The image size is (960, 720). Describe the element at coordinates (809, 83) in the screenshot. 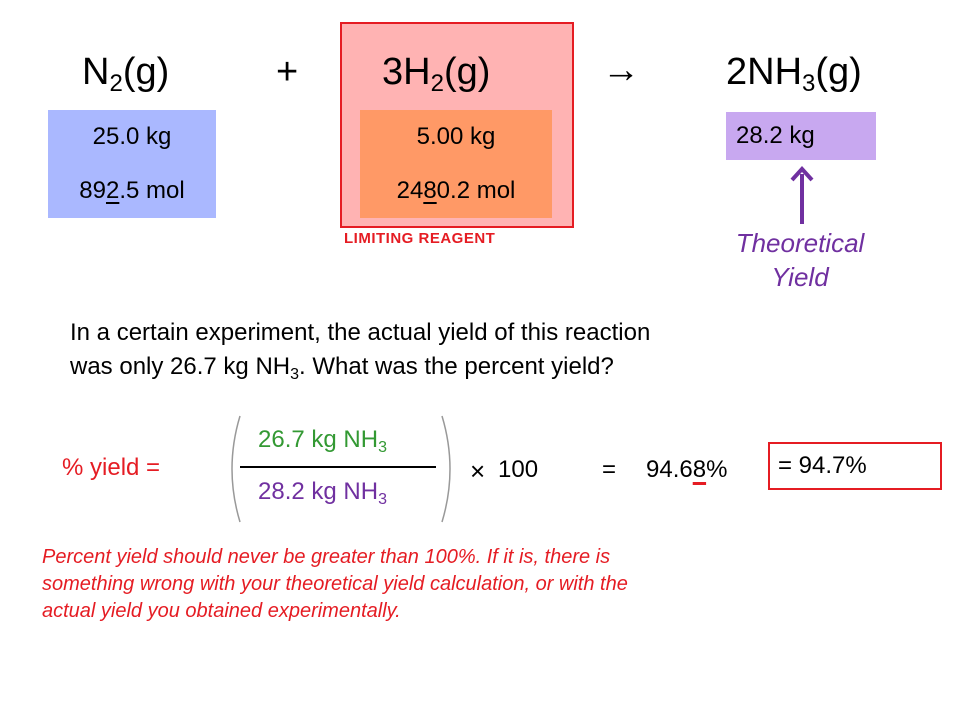

I see `nh3-subscript: 3` at that location.